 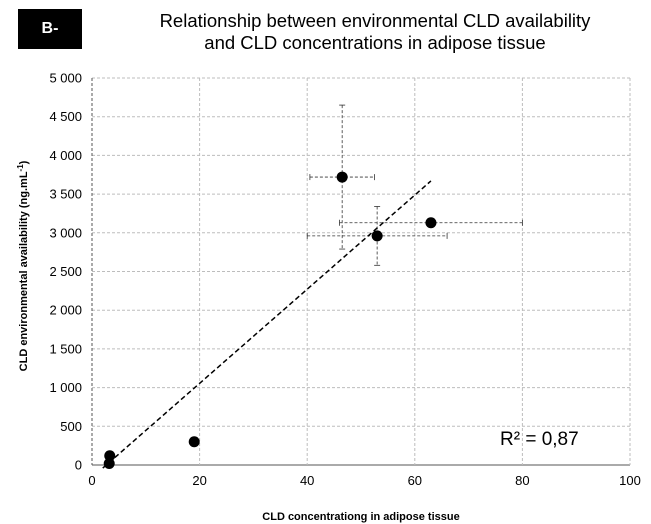 What do you see at coordinates (360, 517) in the screenshot?
I see `x-axis-label: CLD concentrationg in adipose tissue` at bounding box center [360, 517].